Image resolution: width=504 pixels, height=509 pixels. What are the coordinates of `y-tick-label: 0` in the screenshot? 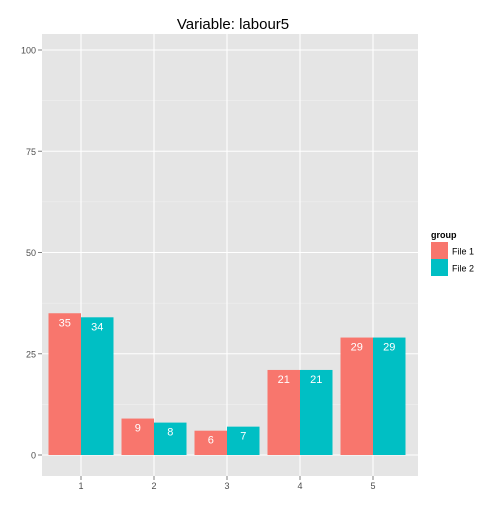 It's located at (33, 456).